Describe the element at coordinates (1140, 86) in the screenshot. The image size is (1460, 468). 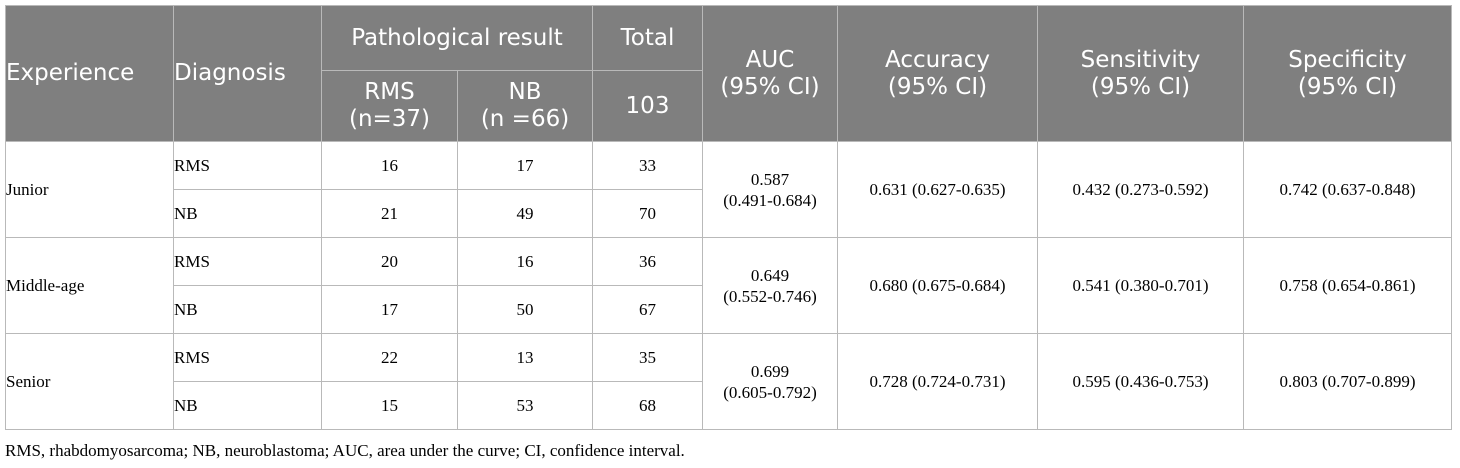
I see `header-sensitivity-ci: (95% CI)` at that location.